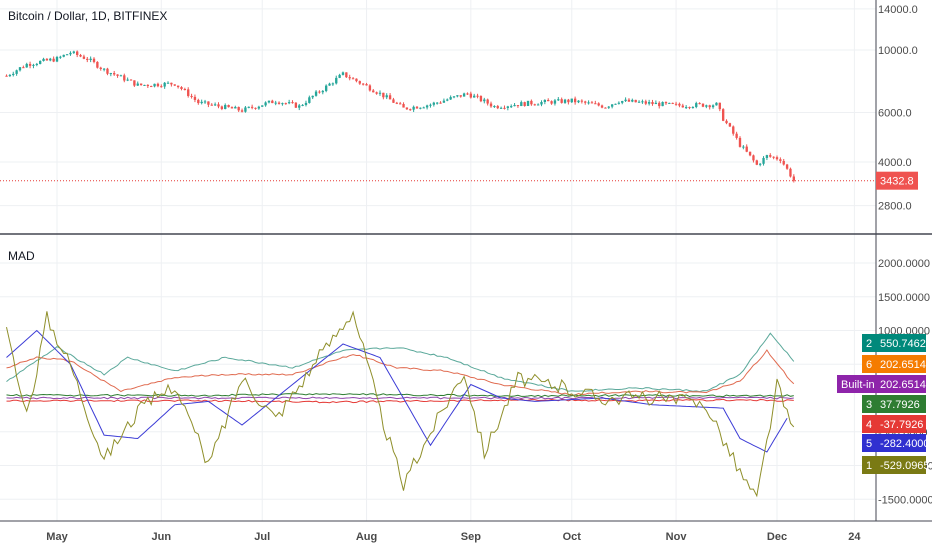 Image resolution: width=932 pixels, height=550 pixels. What do you see at coordinates (895, 113) in the screenshot?
I see `price-tick-label: 6000.0` at bounding box center [895, 113].